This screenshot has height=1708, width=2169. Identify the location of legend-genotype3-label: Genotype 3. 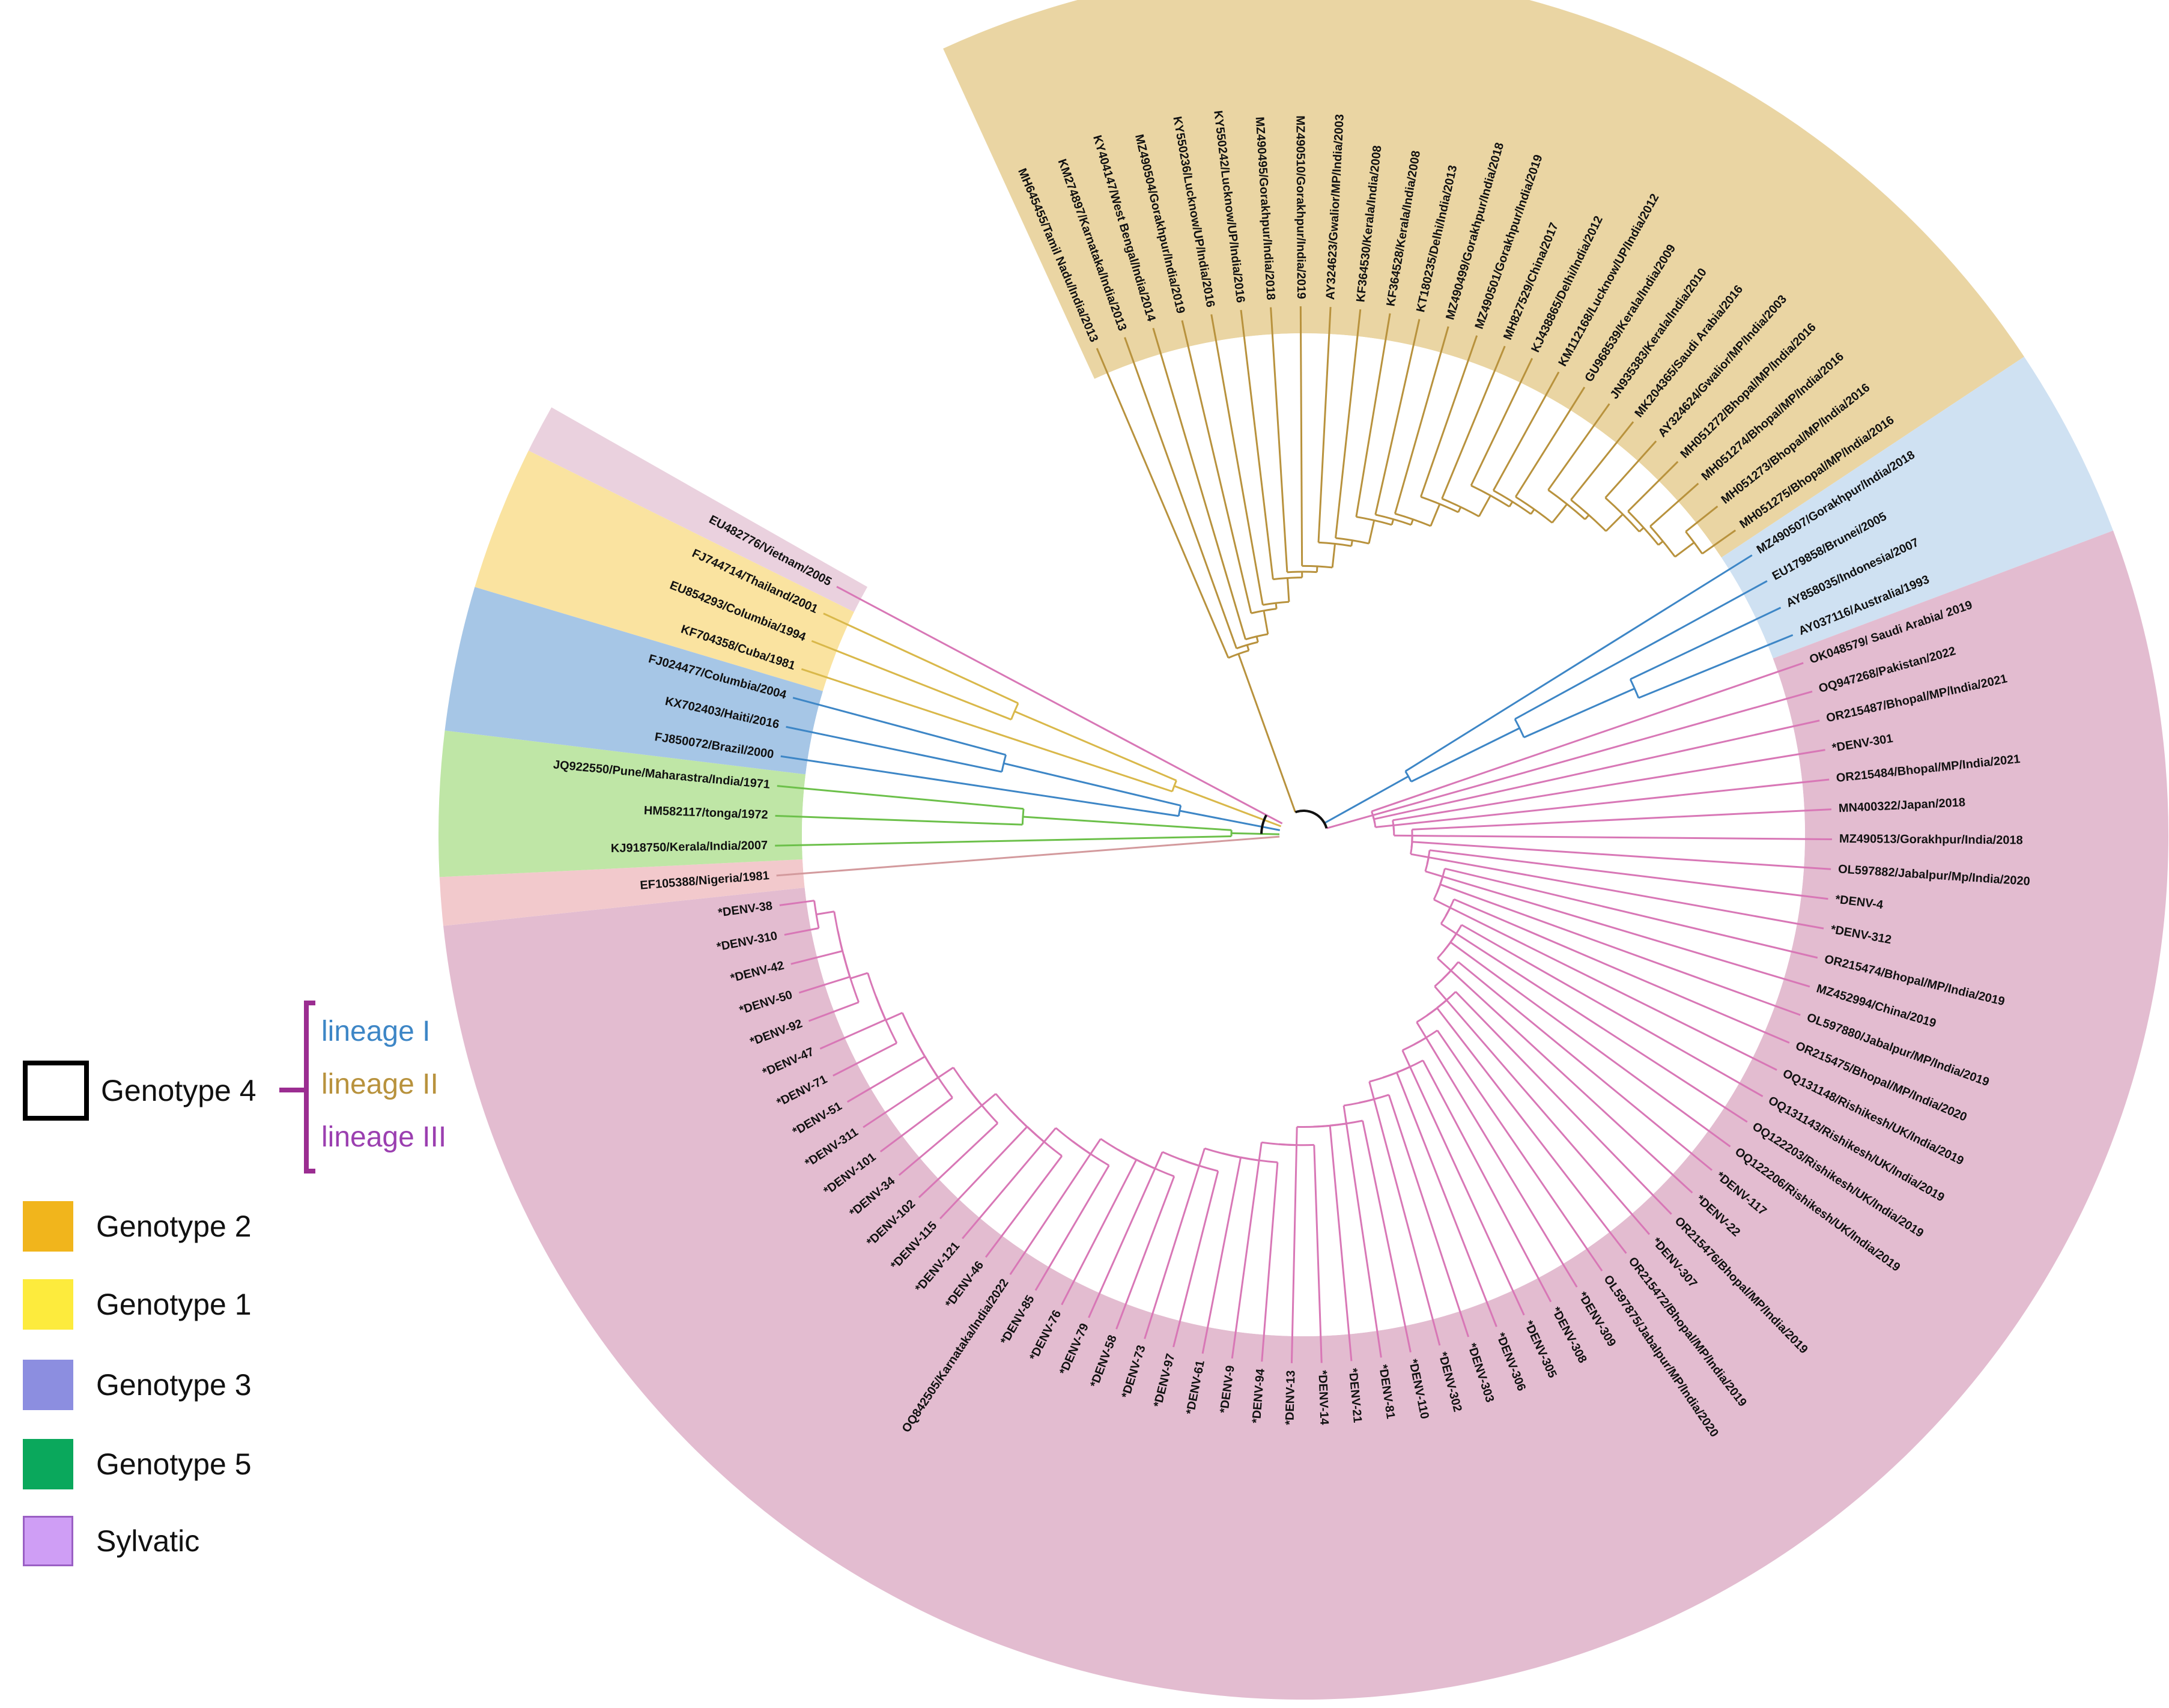
(174, 1385).